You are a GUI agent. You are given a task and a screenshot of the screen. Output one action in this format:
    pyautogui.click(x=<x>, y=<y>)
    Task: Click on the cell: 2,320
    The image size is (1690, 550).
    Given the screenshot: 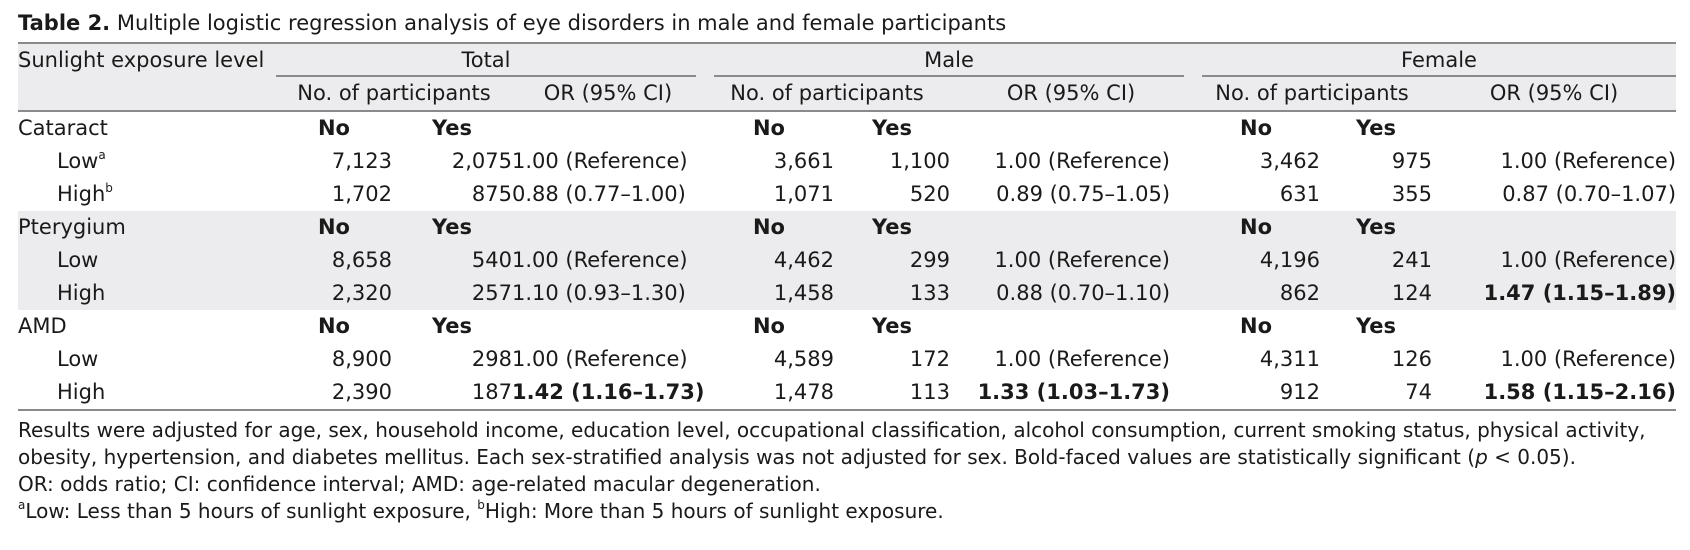 What is the action you would take?
    pyautogui.click(x=361, y=293)
    